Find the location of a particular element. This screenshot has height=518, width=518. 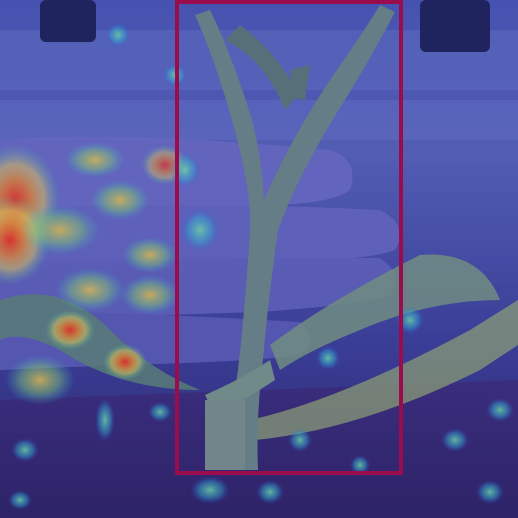

shelf-lower is located at coordinates (259, 120).